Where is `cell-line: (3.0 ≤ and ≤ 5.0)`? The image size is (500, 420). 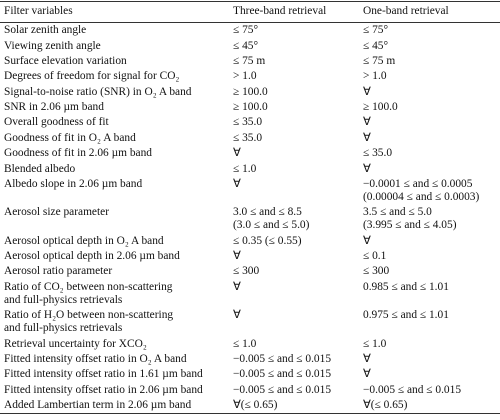 cell-line: (3.0 ≤ and ≤ 5.0) is located at coordinates (271, 225).